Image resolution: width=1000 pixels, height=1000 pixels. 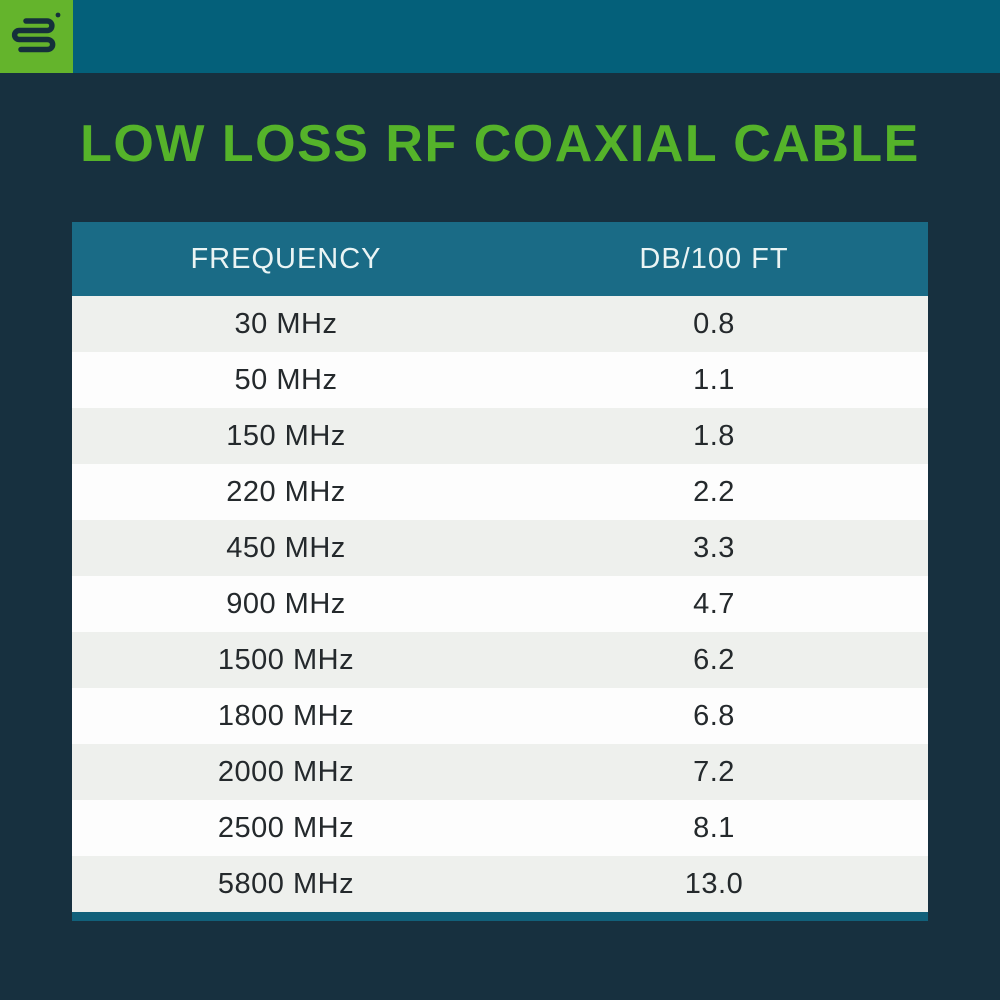 I want to click on db-cell: 2.2, so click(x=714, y=492).